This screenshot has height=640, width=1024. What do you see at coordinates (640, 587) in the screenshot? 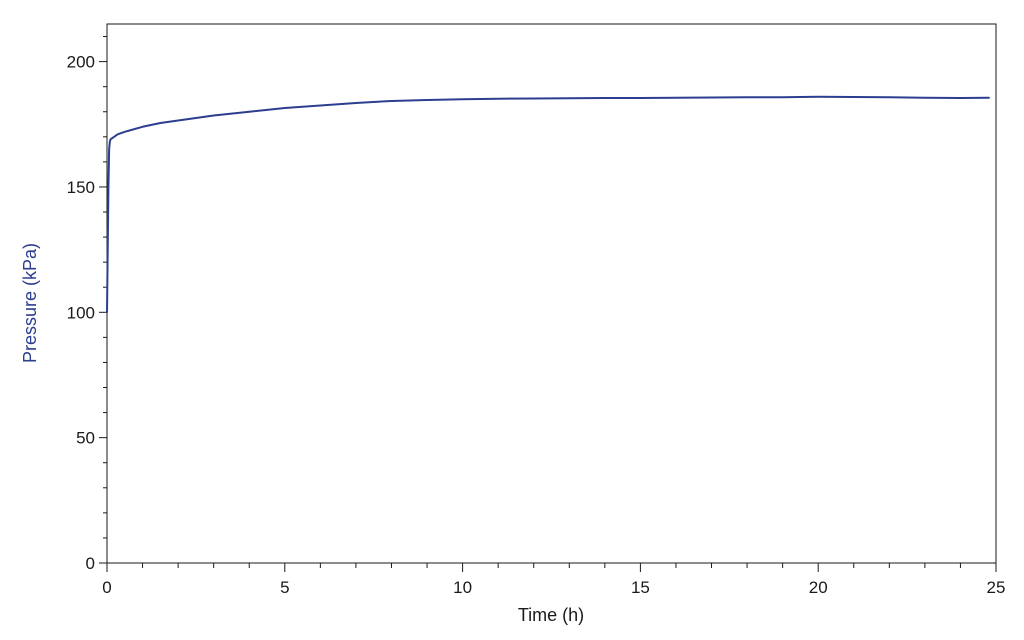
I see `x-tick-label: 15` at bounding box center [640, 587].